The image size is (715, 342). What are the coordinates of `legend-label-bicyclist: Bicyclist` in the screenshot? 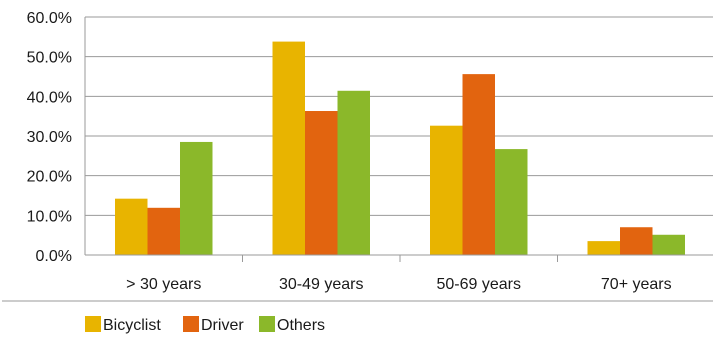 It's located at (132, 325).